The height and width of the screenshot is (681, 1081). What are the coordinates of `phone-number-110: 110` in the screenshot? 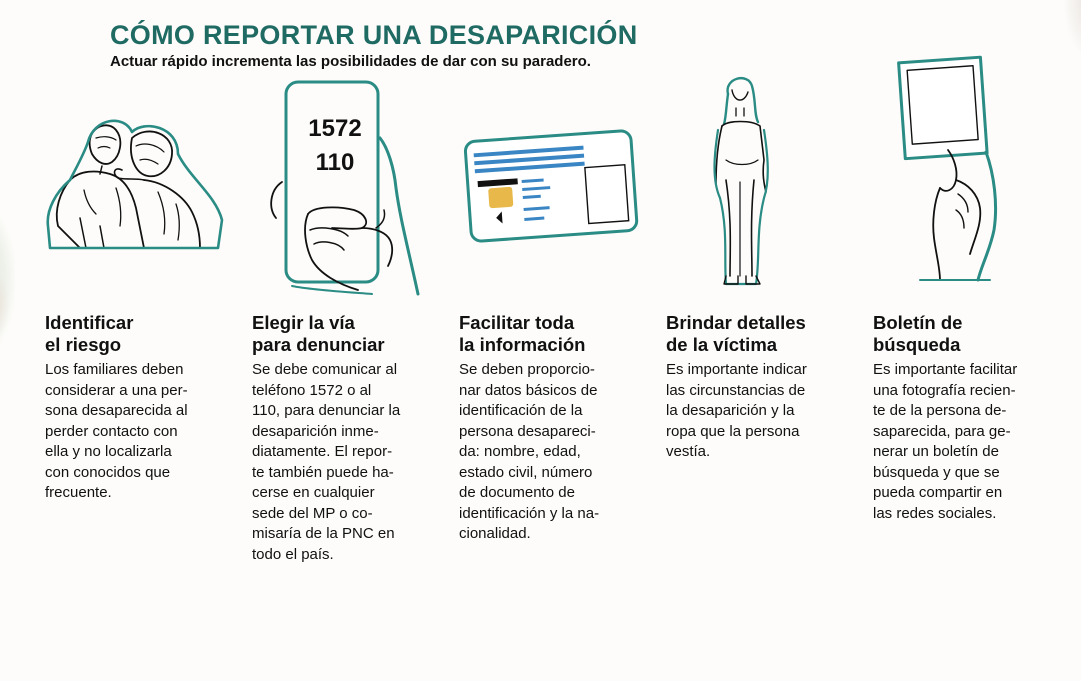 It's located at (335, 162).